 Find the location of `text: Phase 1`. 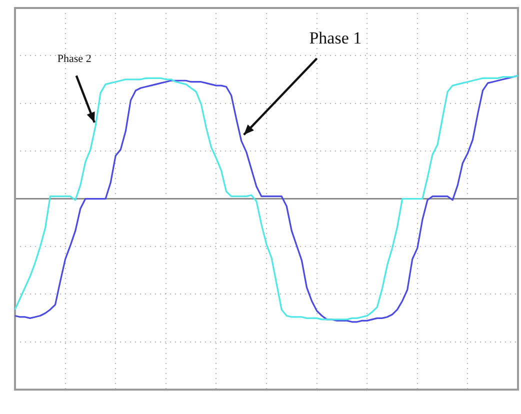

text: Phase 1 is located at coordinates (335, 38).